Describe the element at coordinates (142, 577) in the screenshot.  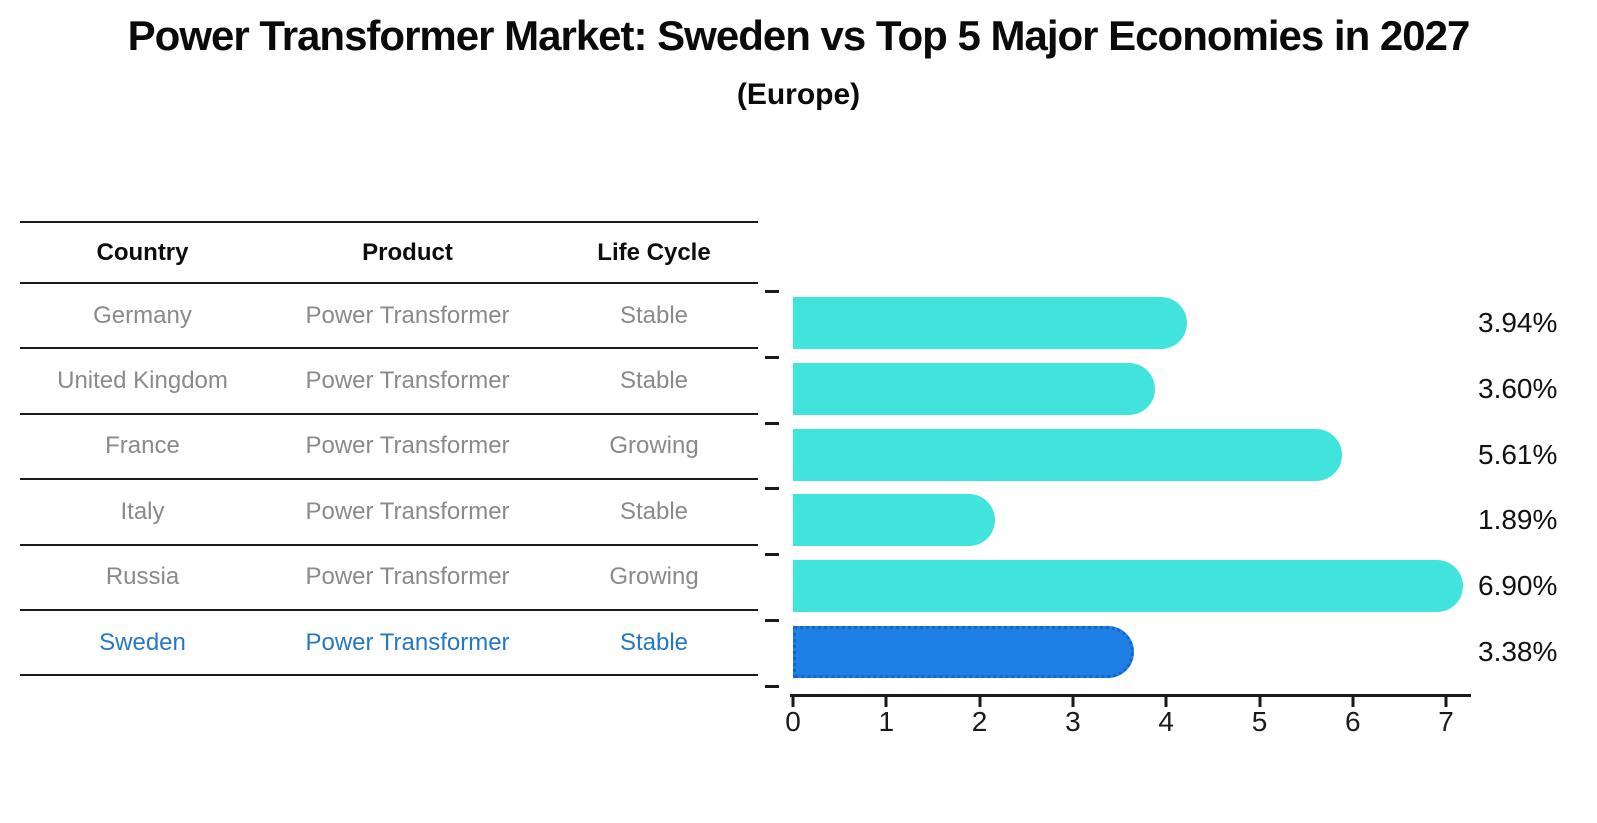
I see `cell-country: Russia` at that location.